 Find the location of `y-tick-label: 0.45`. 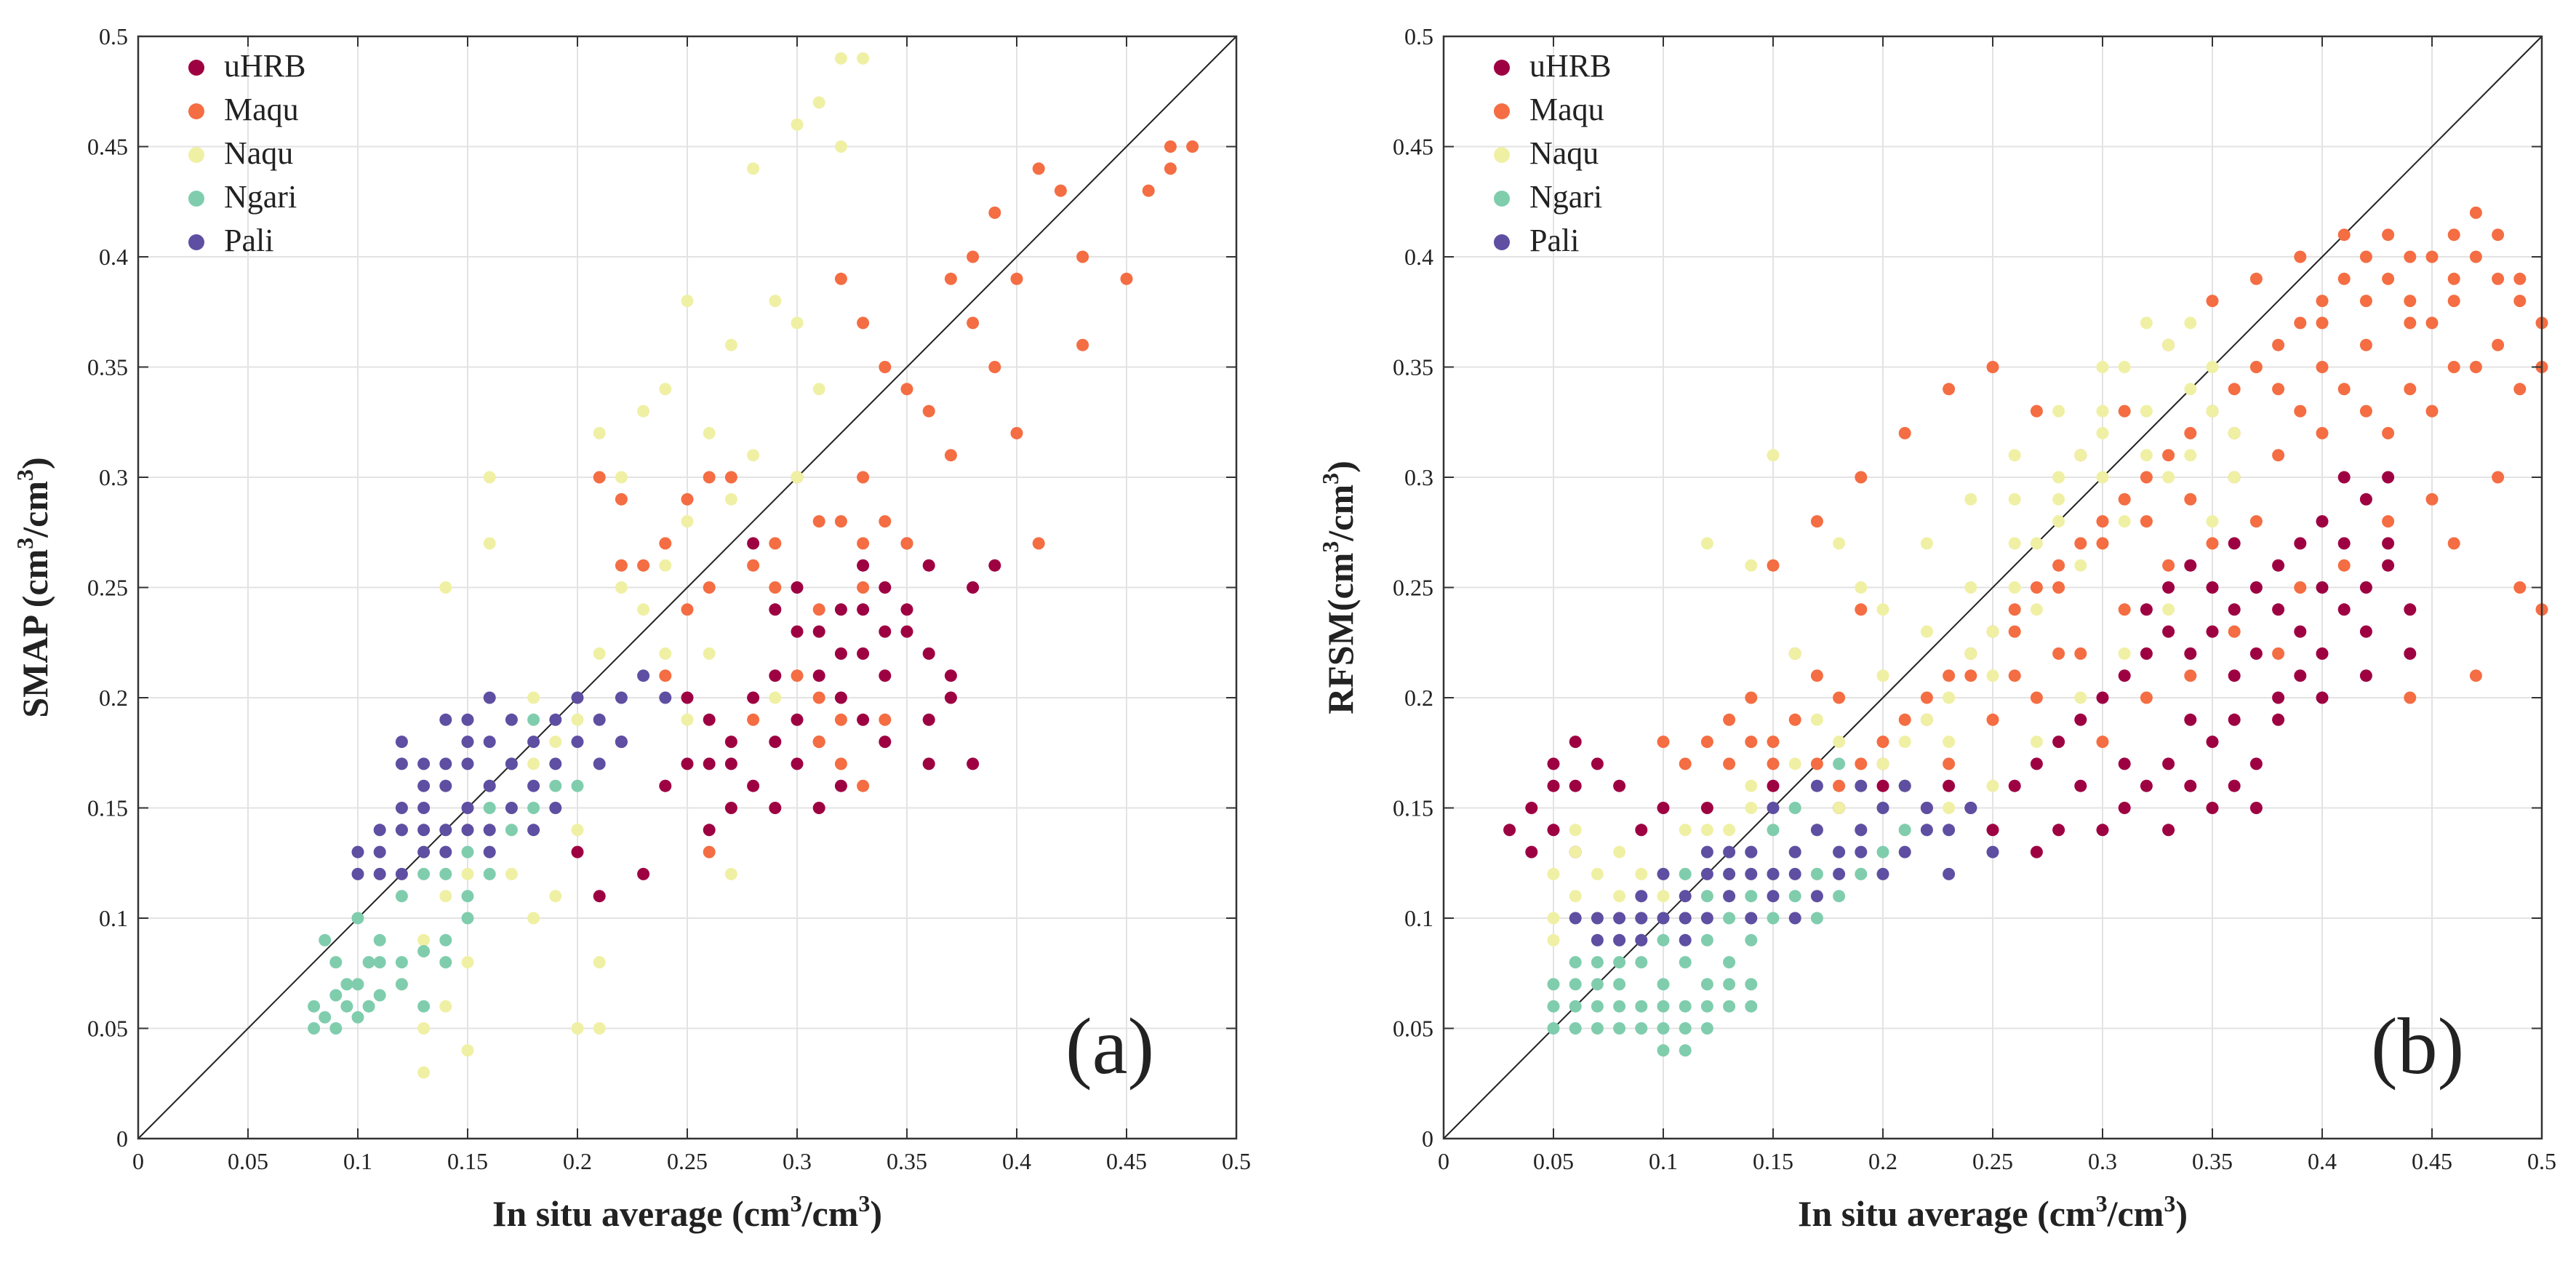

y-tick-label: 0.45 is located at coordinates (107, 147).